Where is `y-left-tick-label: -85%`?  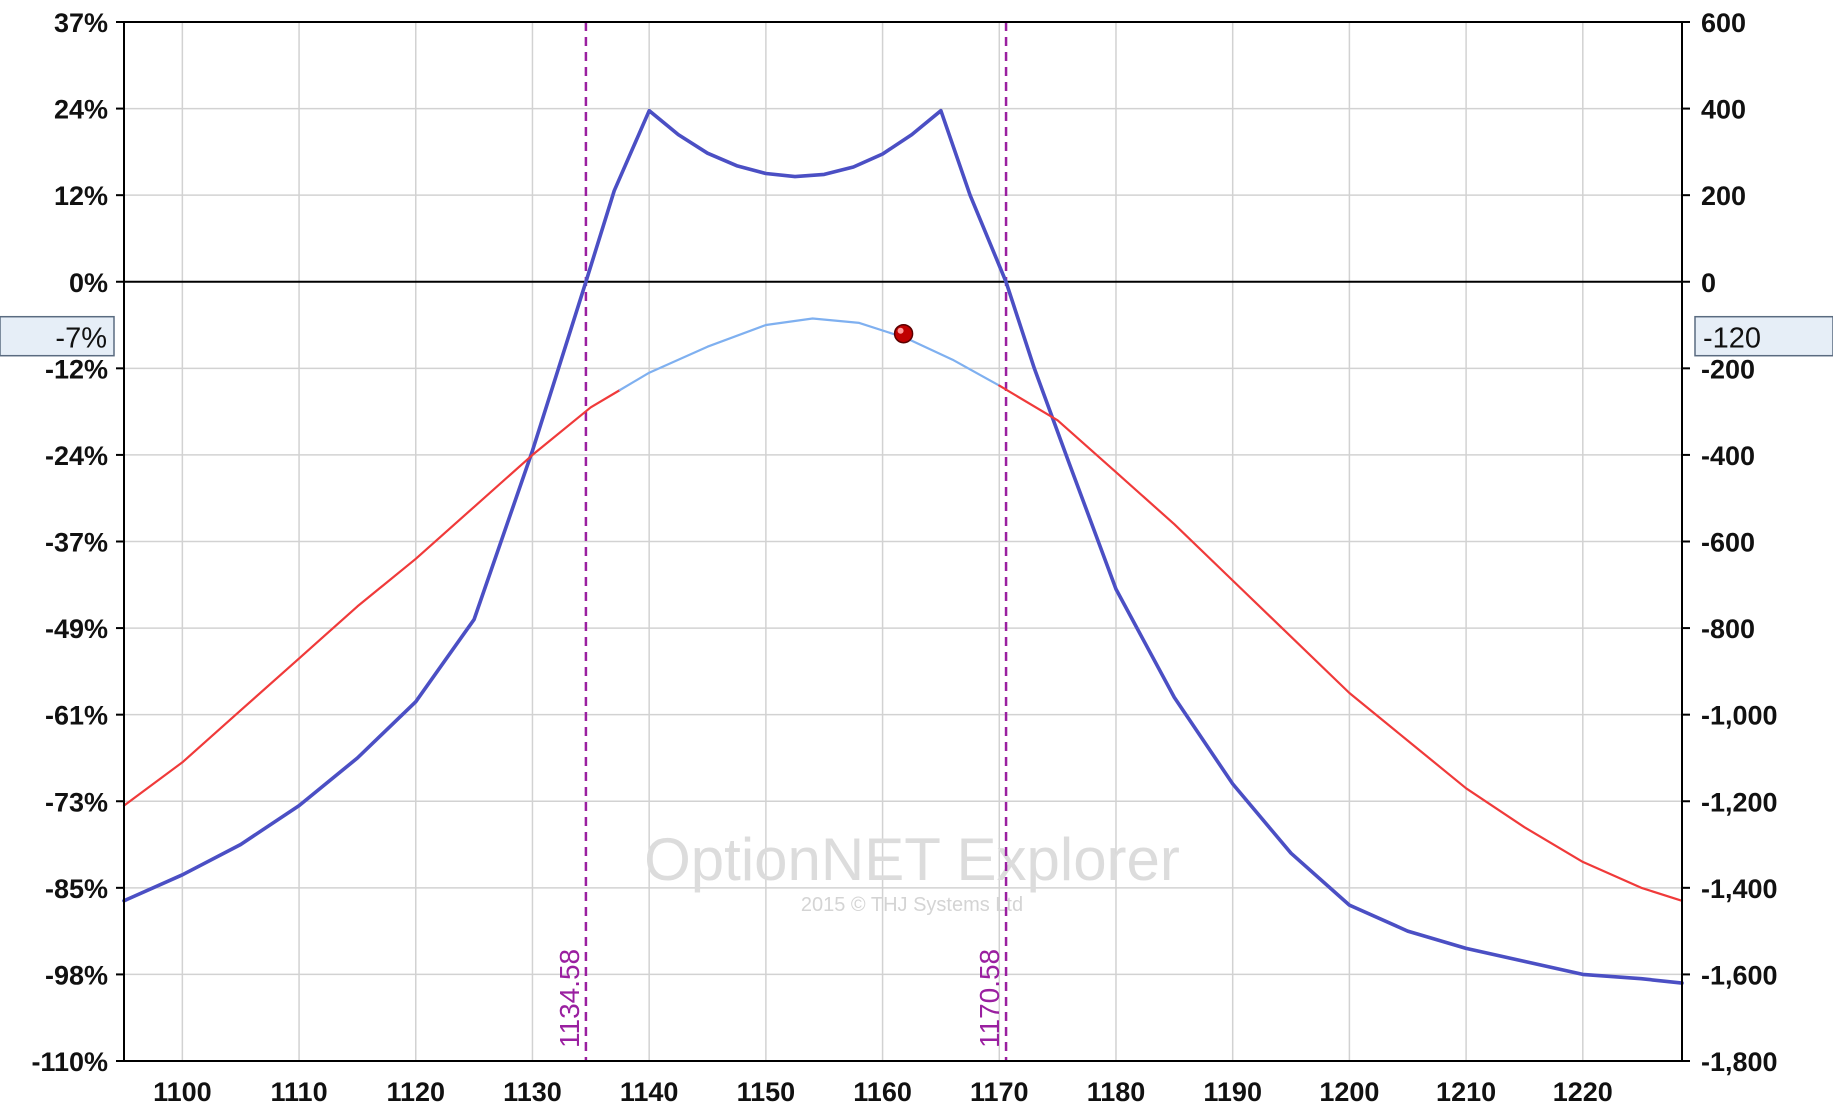
y-left-tick-label: -85% is located at coordinates (76, 889).